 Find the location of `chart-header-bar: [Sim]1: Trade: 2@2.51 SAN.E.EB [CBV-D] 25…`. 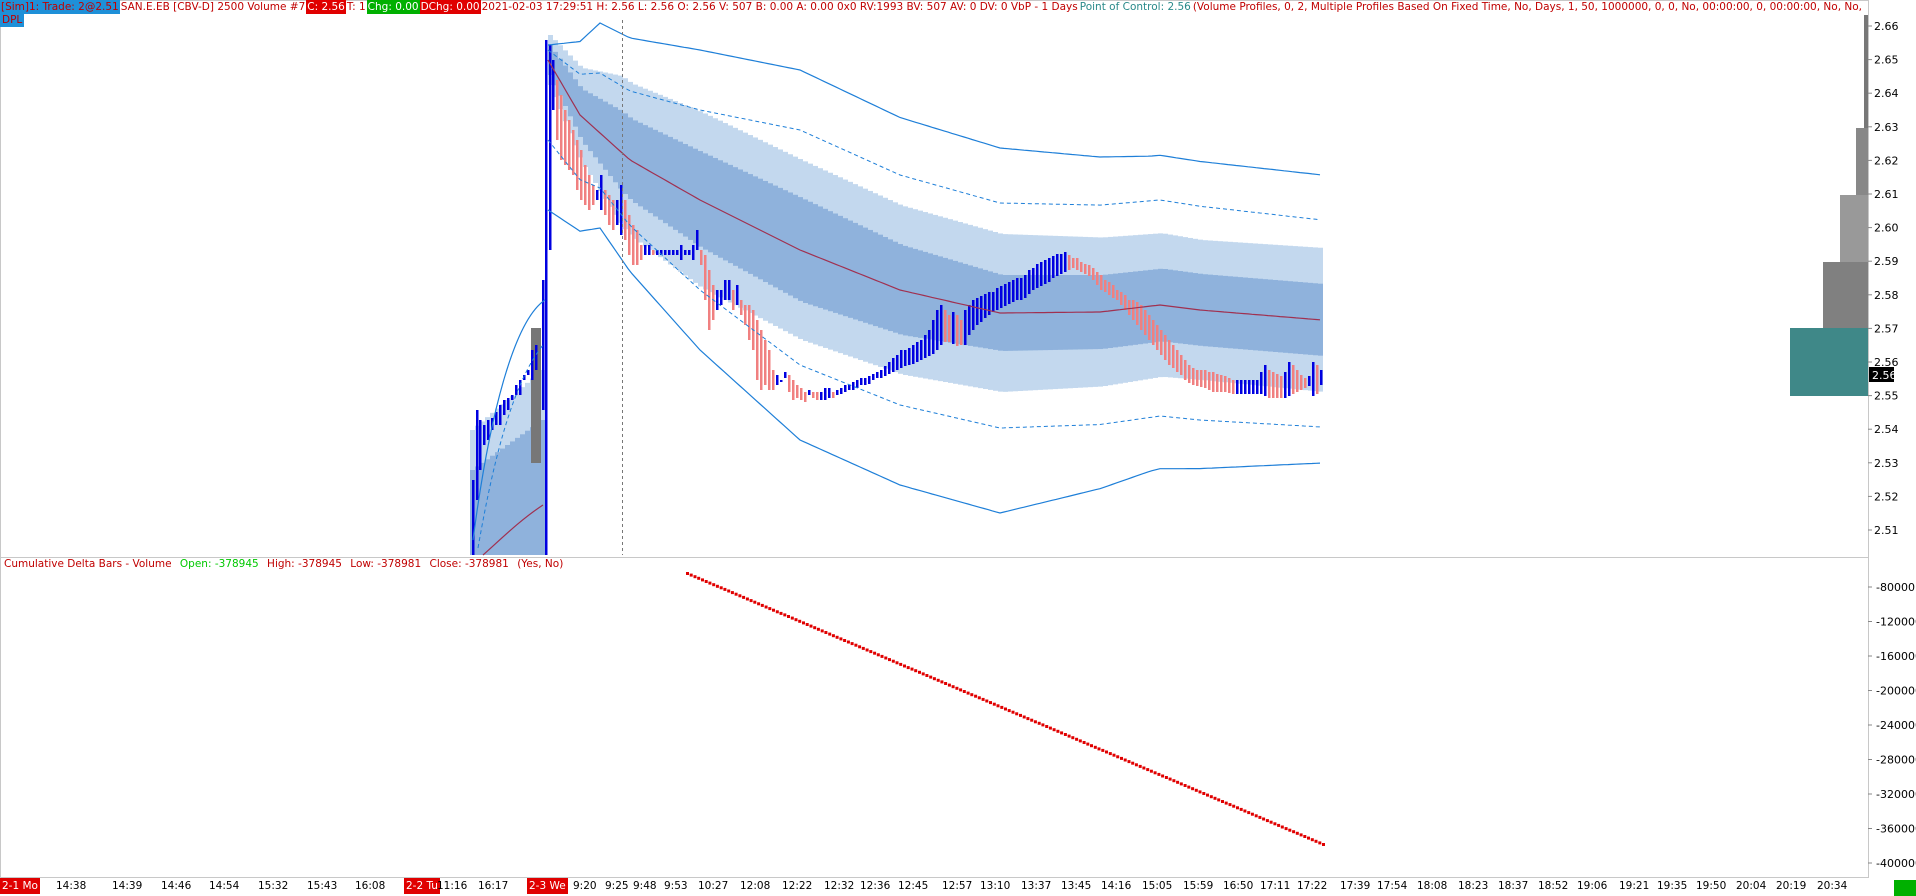

chart-header-bar: [Sim]1: Trade: 2@2.51 SAN.E.EB [CBV-D] 25… is located at coordinates (933, 7).